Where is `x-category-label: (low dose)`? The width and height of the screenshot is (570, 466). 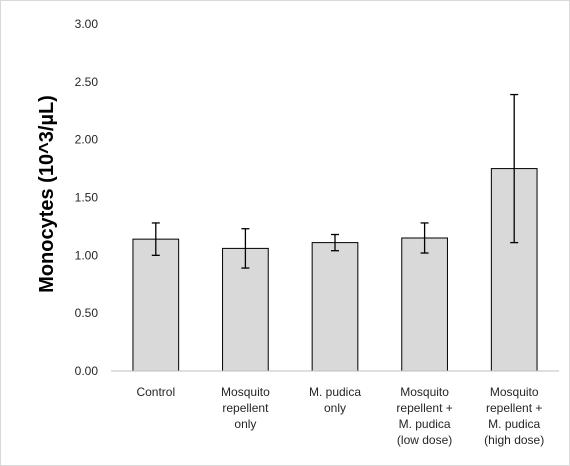
x-category-label: (low dose) is located at coordinates (424, 440).